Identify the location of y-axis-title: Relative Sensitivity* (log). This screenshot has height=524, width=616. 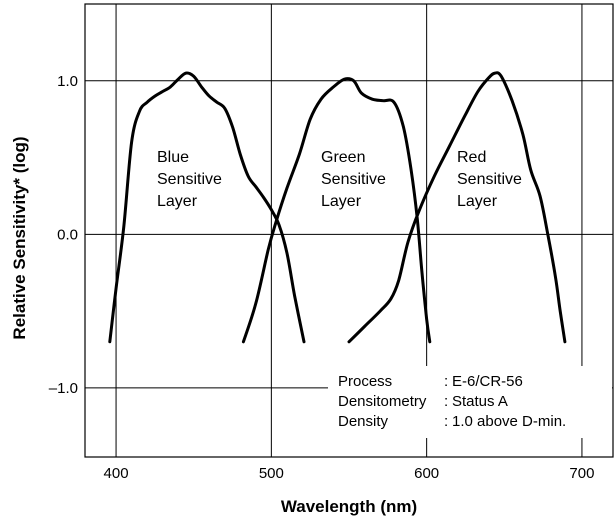
(19, 237).